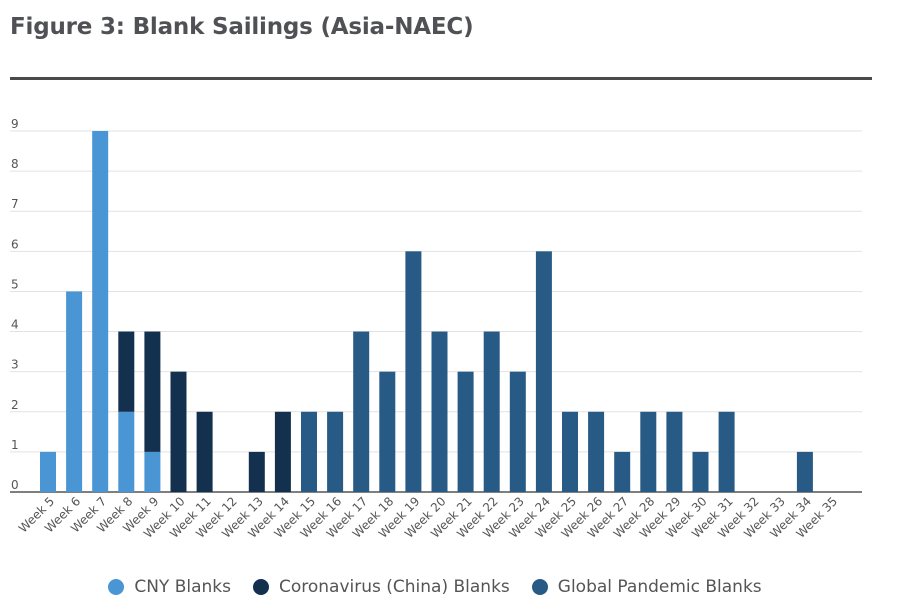 The height and width of the screenshot is (608, 922). I want to click on y-tick-label: 4, so click(15, 325).